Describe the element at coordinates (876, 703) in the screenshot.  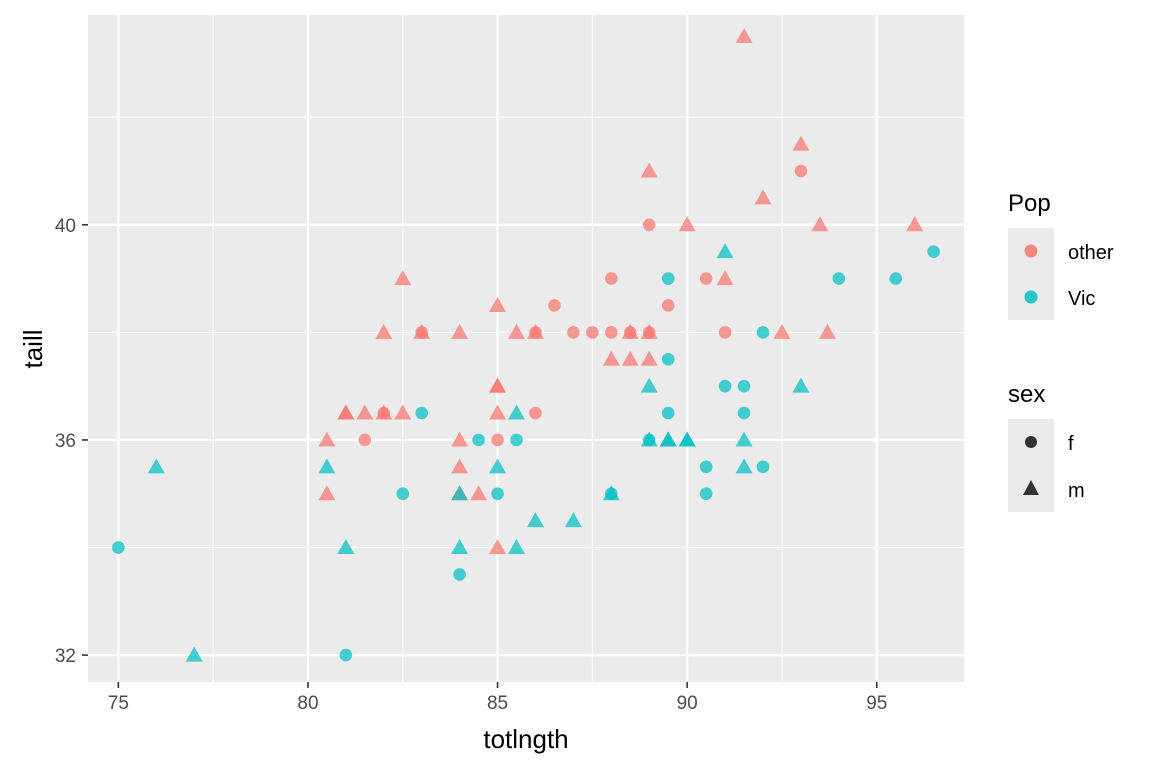
I see `x-tick-label: 95` at that location.